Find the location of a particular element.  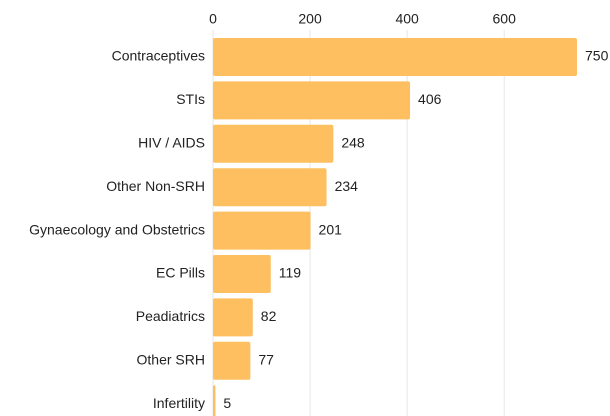

value-label: 82 is located at coordinates (269, 316).